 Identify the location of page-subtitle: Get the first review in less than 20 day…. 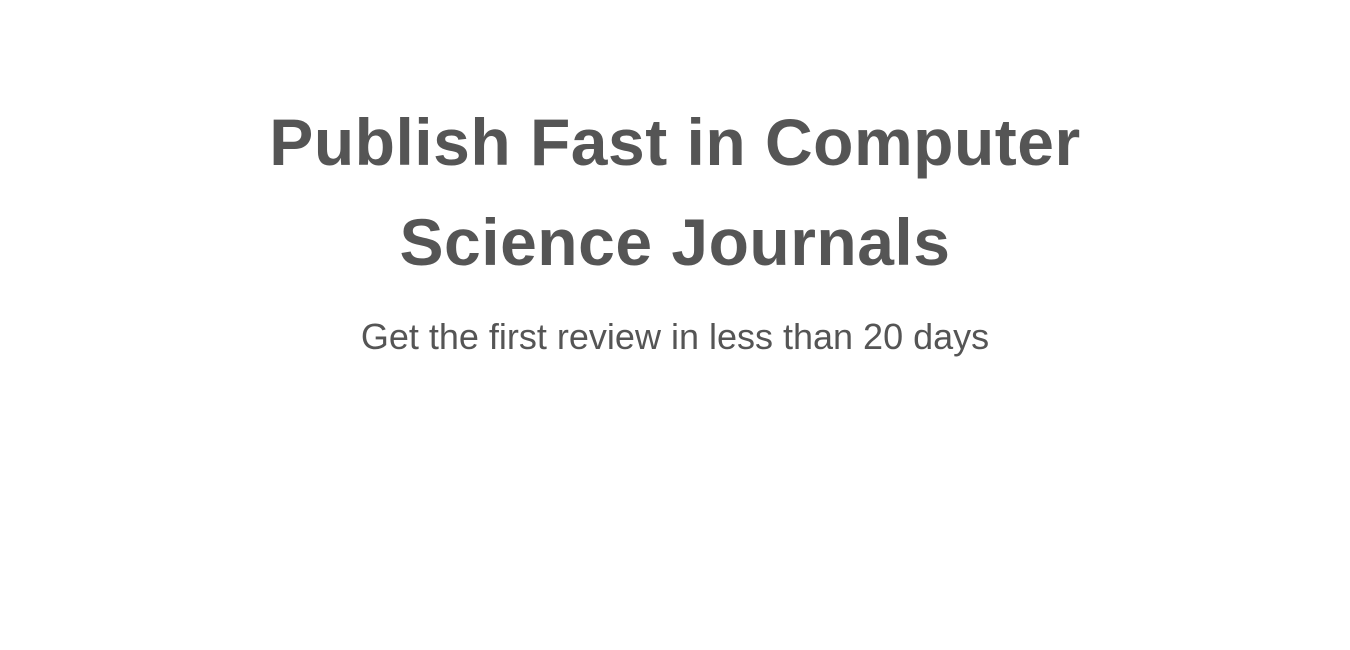
(675, 336).